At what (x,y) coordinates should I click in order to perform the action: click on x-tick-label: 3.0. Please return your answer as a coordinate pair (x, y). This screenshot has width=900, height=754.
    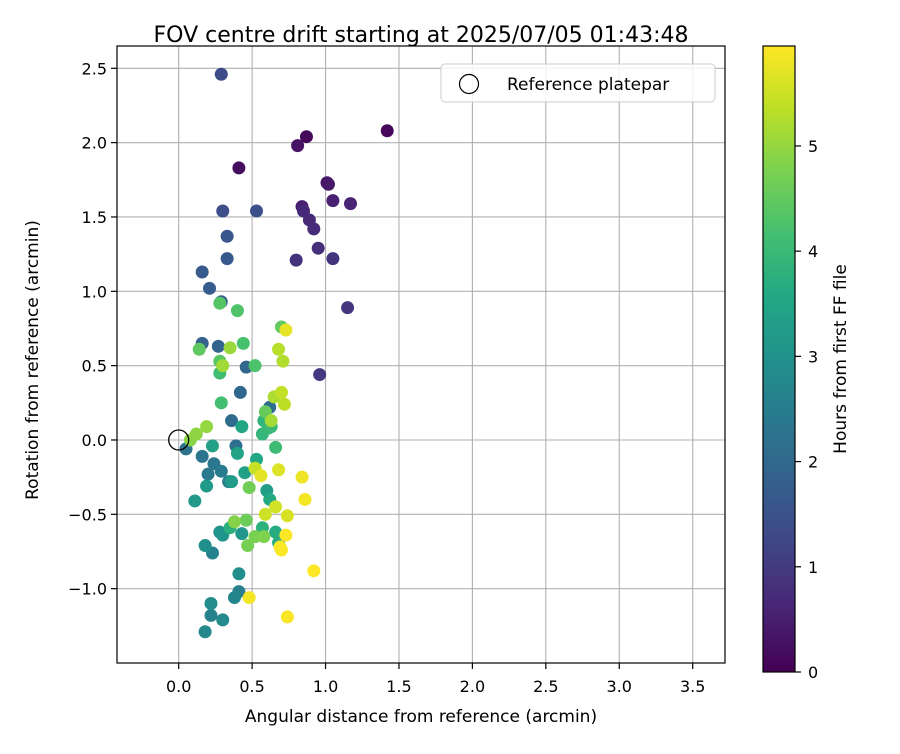
    Looking at the image, I should click on (619, 686).